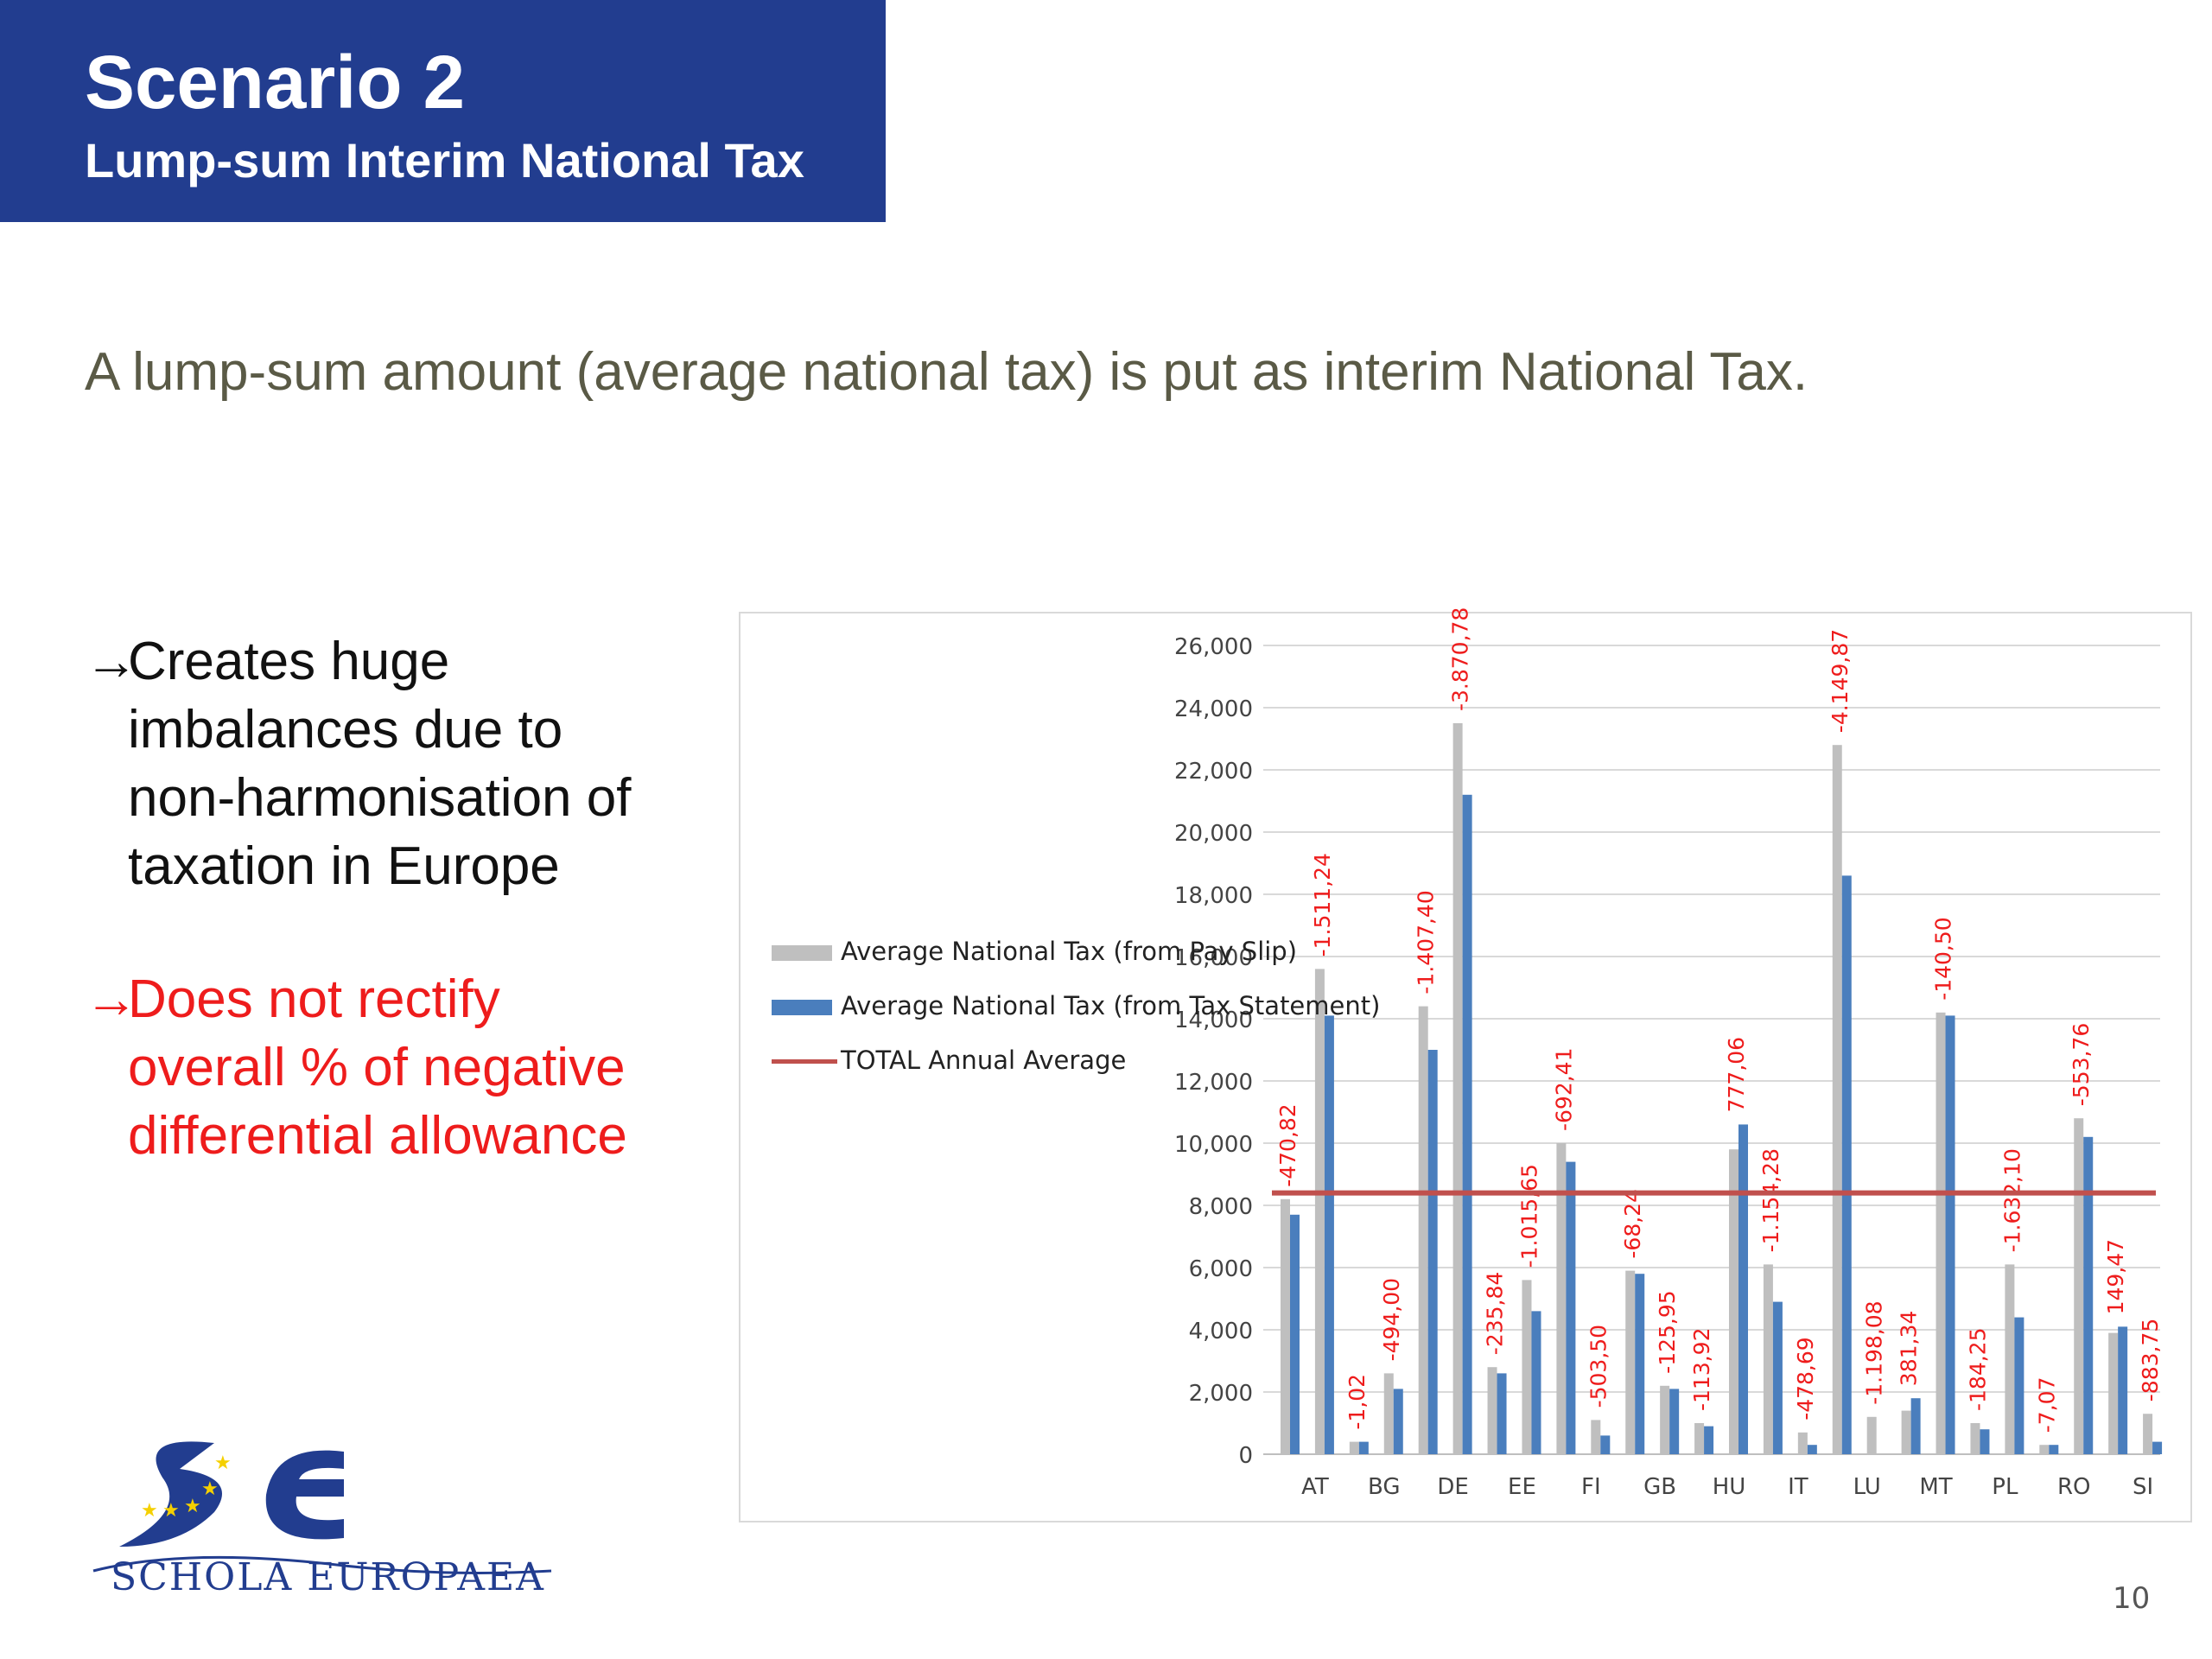 The height and width of the screenshot is (1659, 2212). What do you see at coordinates (2074, 1487) in the screenshot?
I see `x-tick-label: RO` at bounding box center [2074, 1487].